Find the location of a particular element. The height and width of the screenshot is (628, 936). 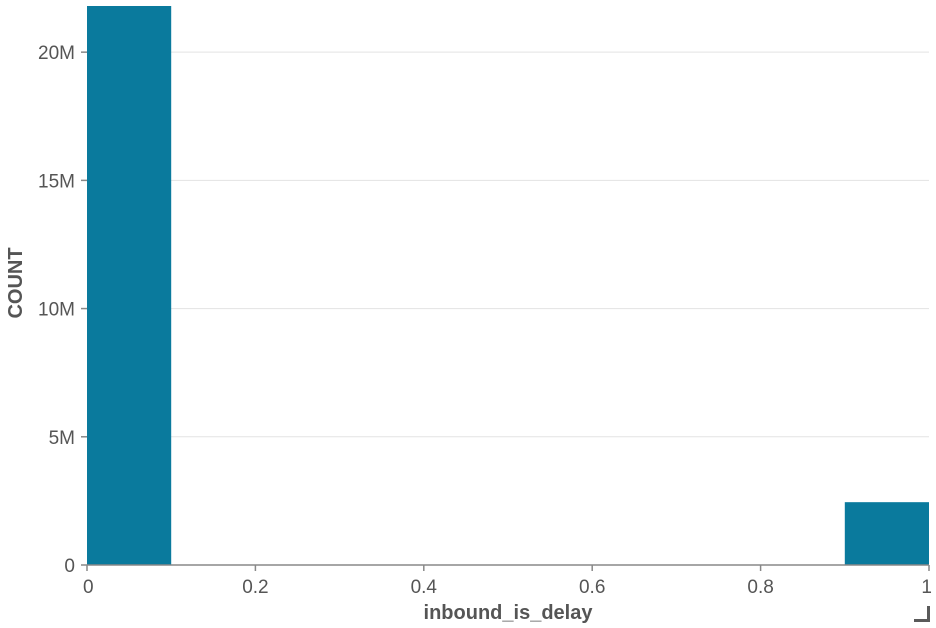

x-axis-title: inbound_is_delay is located at coordinates (509, 613).